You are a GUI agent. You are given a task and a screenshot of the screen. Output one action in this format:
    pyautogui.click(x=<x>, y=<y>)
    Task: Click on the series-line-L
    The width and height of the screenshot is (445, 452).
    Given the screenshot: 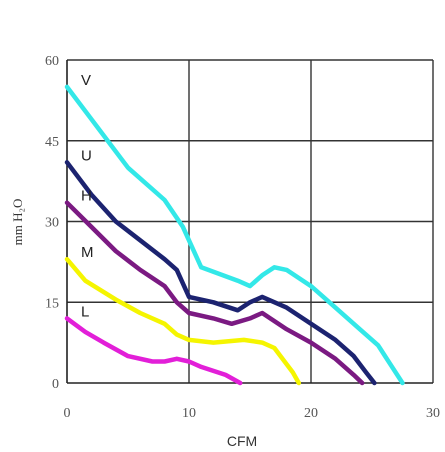 What is the action you would take?
    pyautogui.click(x=153, y=351)
    